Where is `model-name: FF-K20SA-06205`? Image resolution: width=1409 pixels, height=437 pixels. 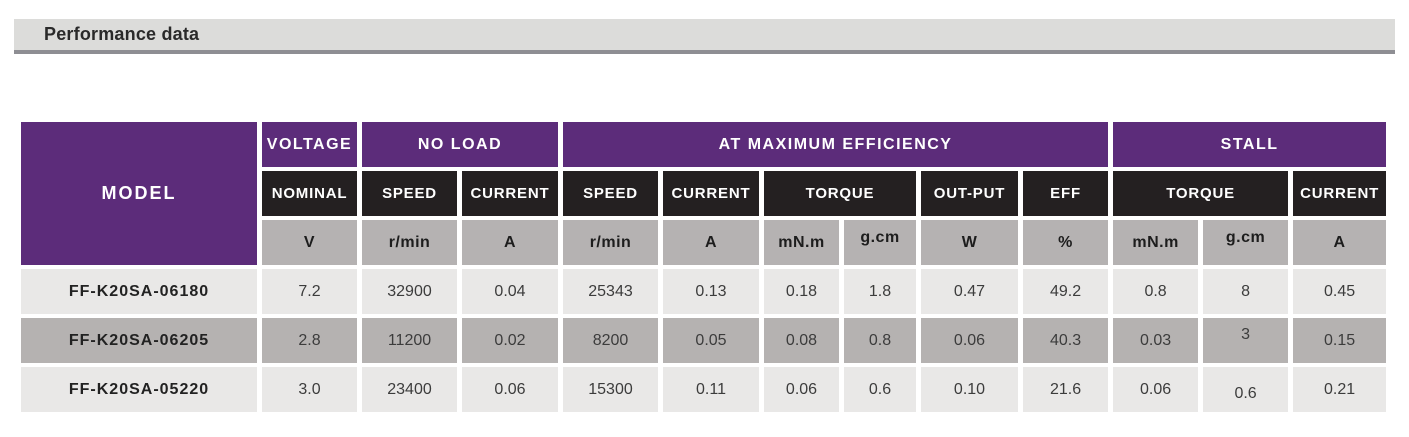 model-name: FF-K20SA-06205 is located at coordinates (139, 340).